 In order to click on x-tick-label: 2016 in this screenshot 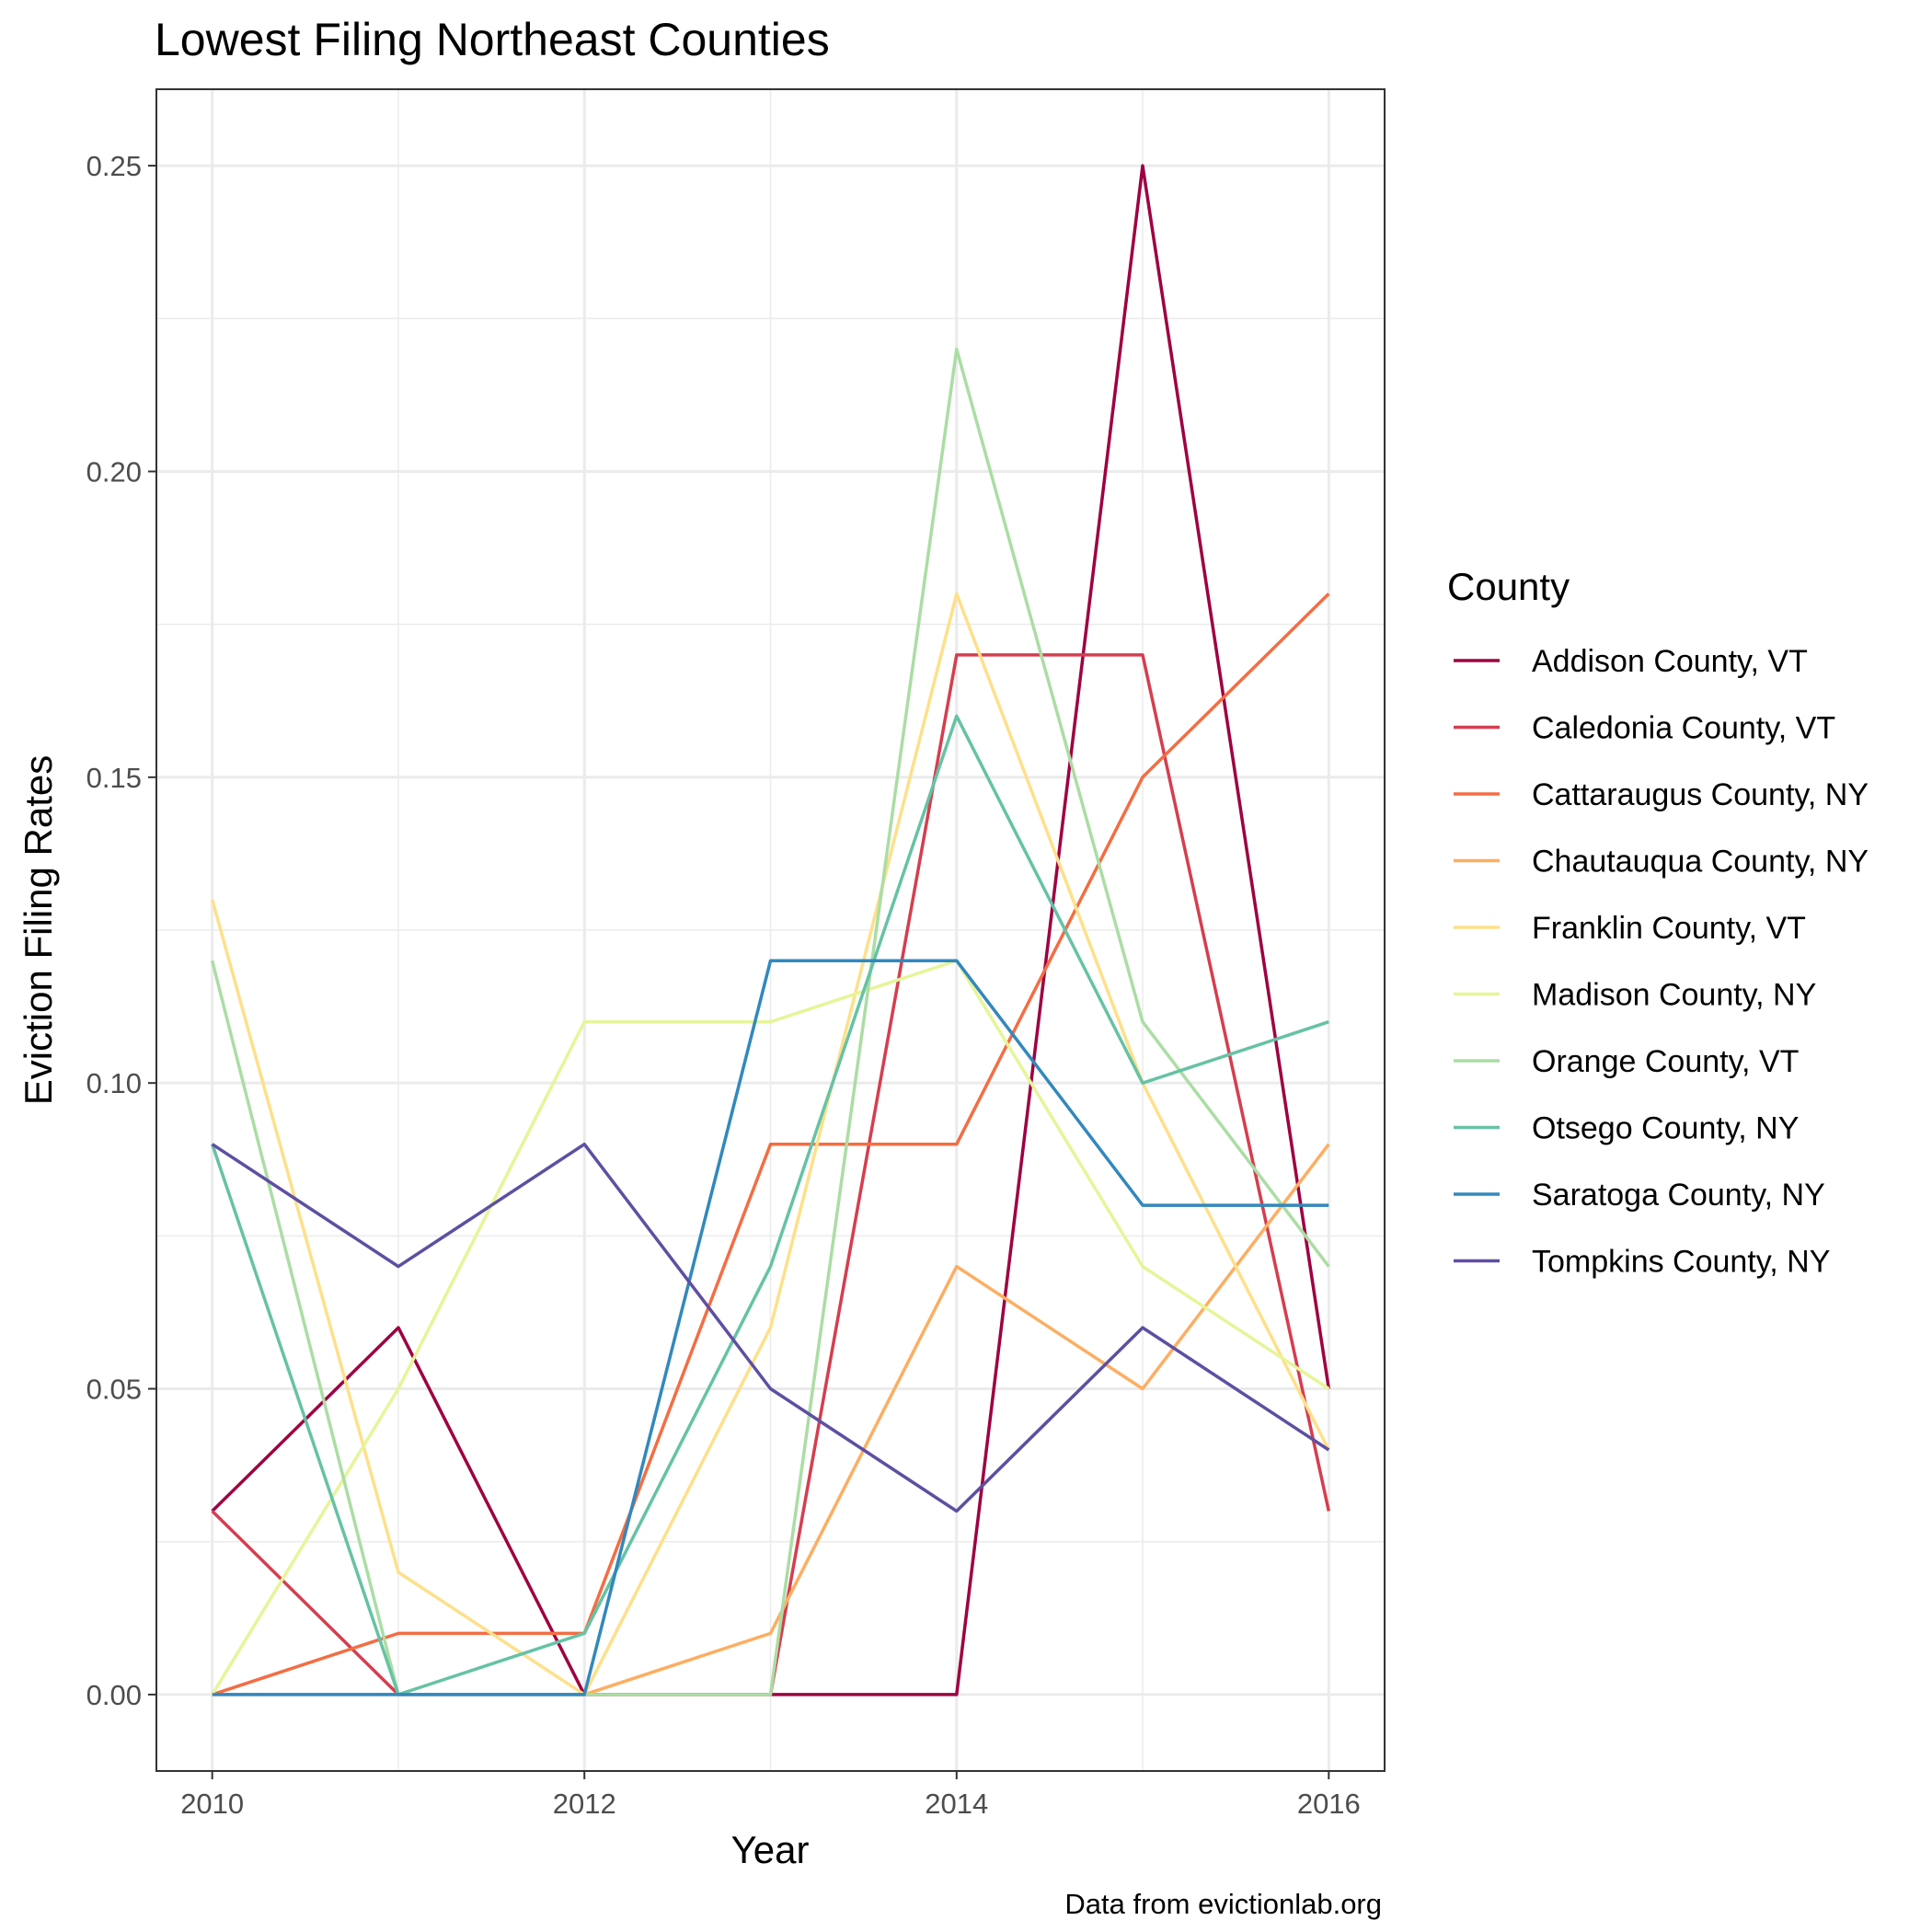, I will do `click(1329, 1804)`.